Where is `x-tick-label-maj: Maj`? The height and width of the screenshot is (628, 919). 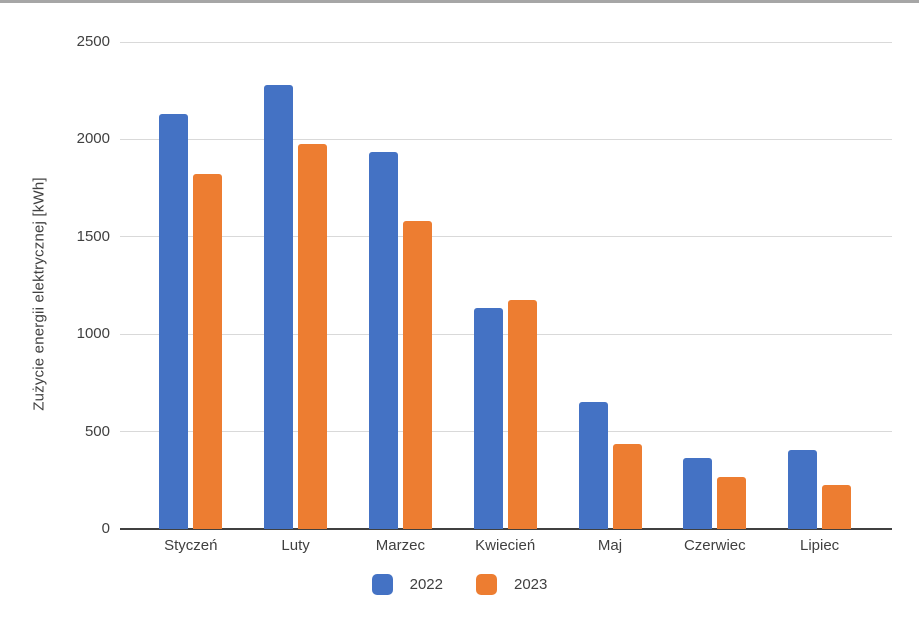 x-tick-label-maj: Maj is located at coordinates (610, 545).